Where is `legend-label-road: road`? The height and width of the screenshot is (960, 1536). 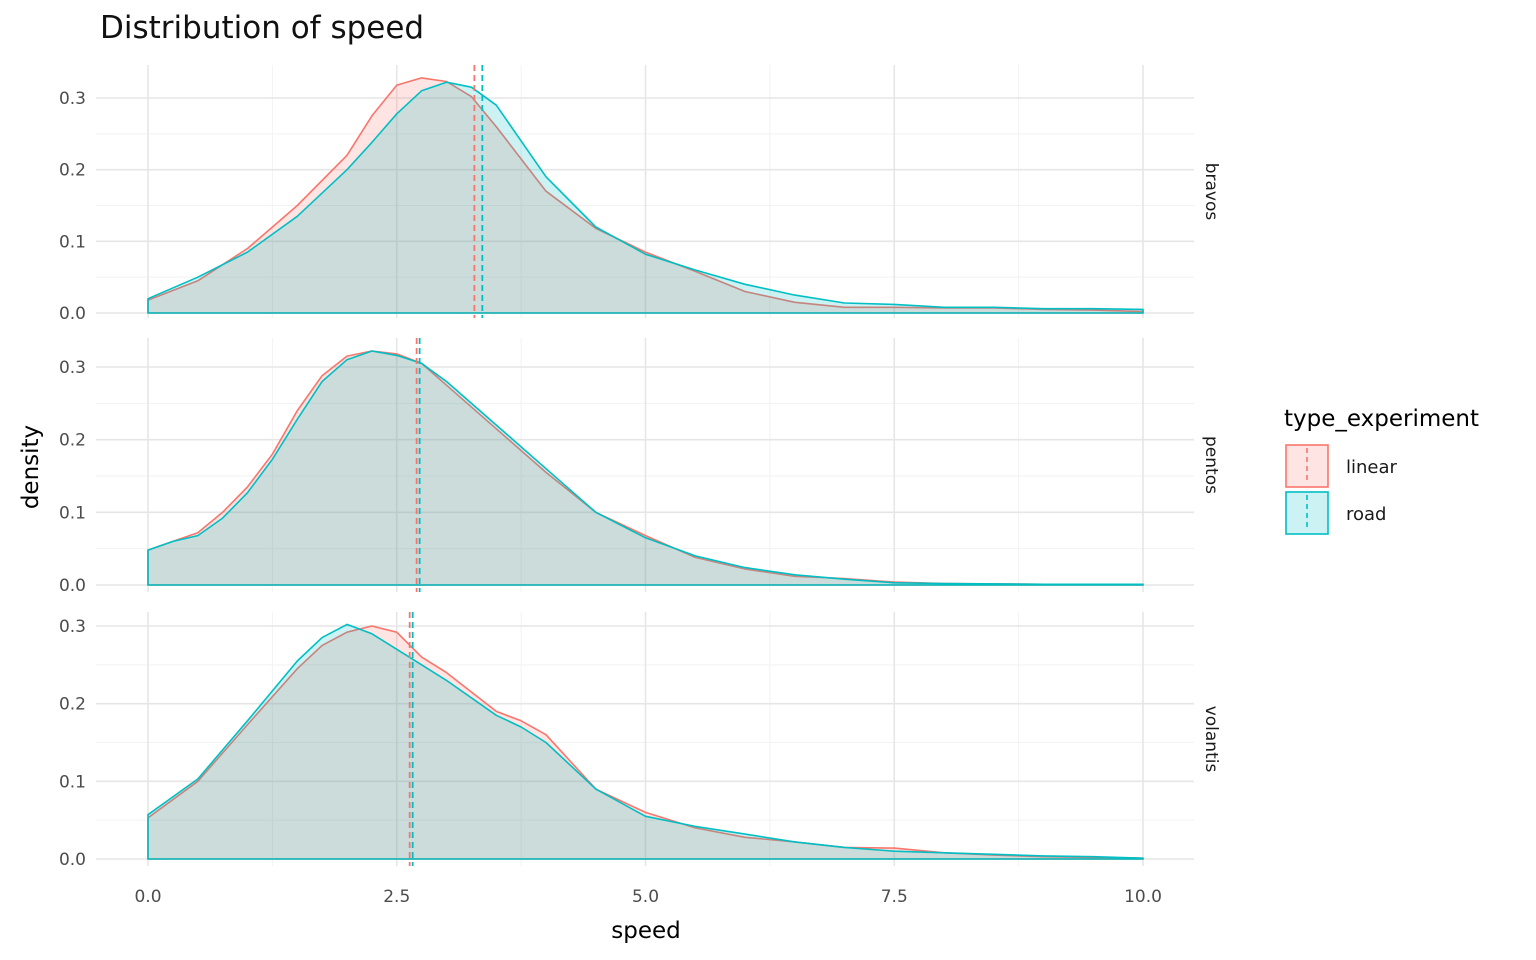 legend-label-road: road is located at coordinates (1366, 514).